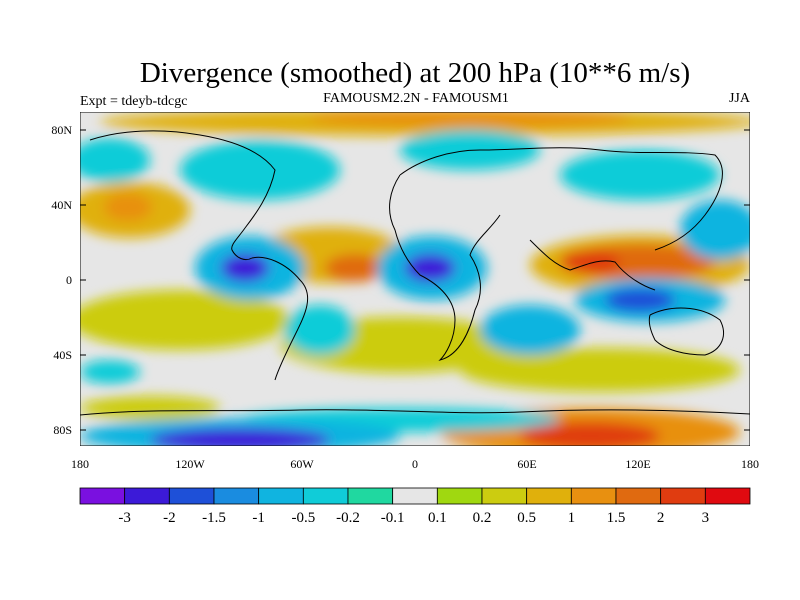  Describe the element at coordinates (686, 331) in the screenshot. I see `australia-coast` at that location.